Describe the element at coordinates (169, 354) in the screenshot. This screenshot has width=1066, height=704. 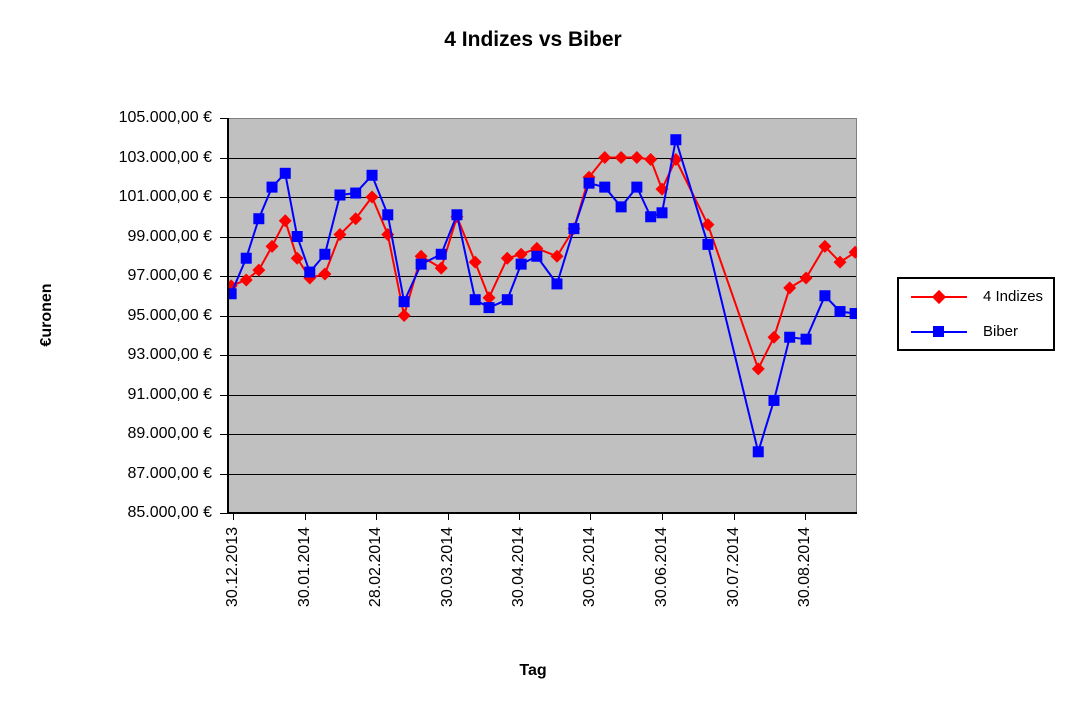
I see `y-tick-label: 93.000,00 €` at that location.